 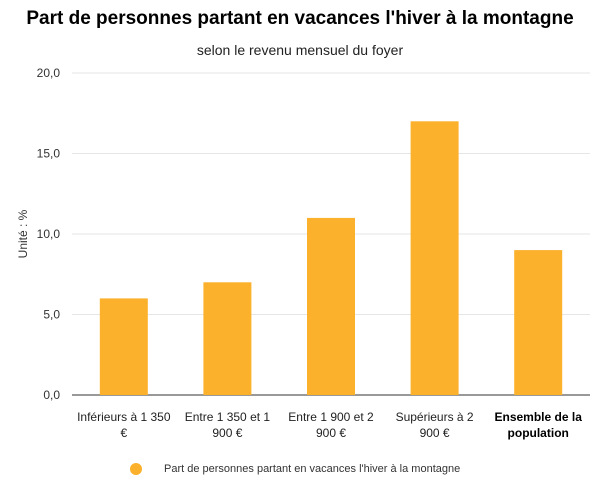 What do you see at coordinates (123, 433) in the screenshot?
I see `x-tick-label: €` at bounding box center [123, 433].